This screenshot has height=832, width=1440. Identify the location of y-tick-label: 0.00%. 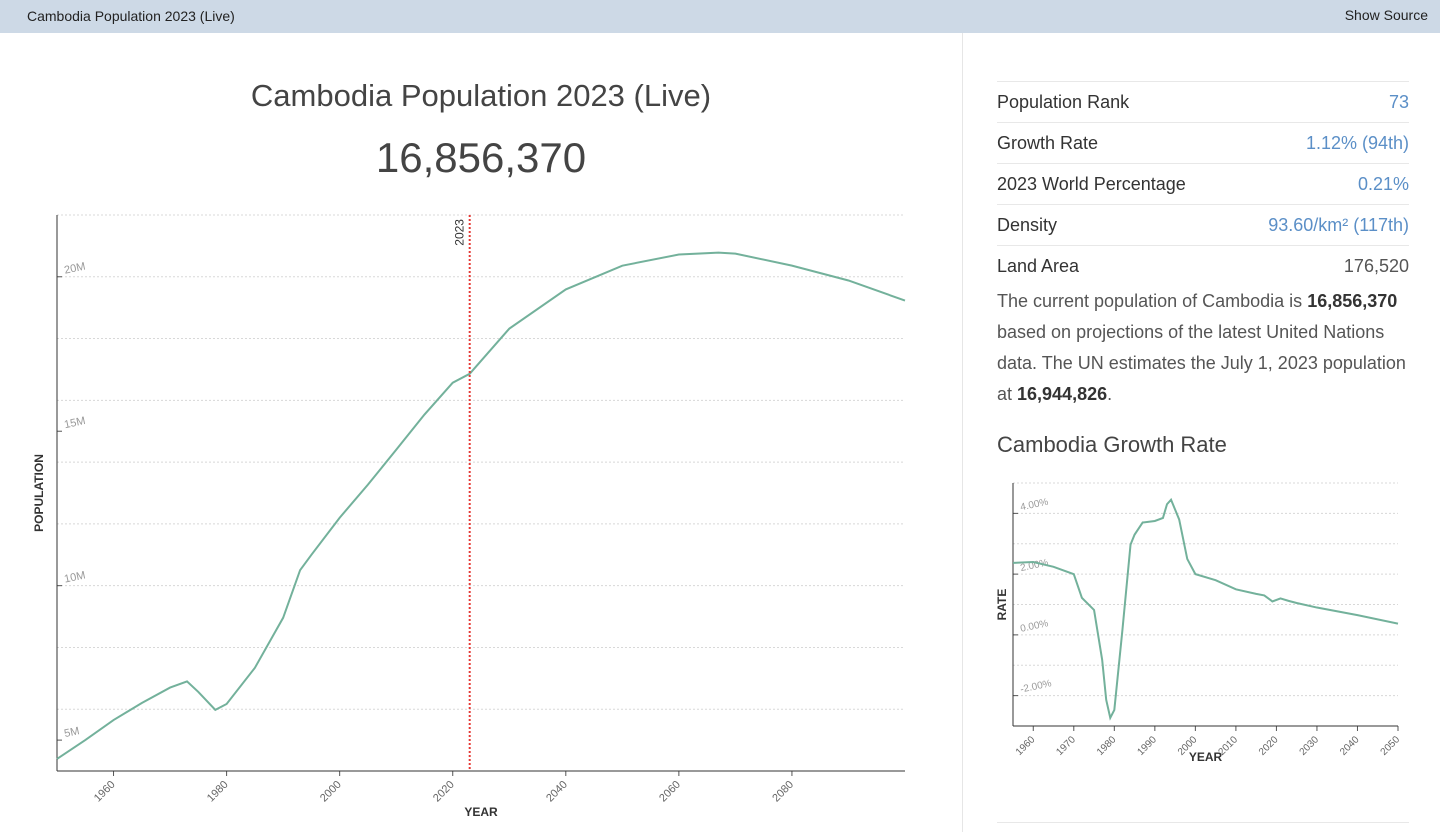
(1034, 626).